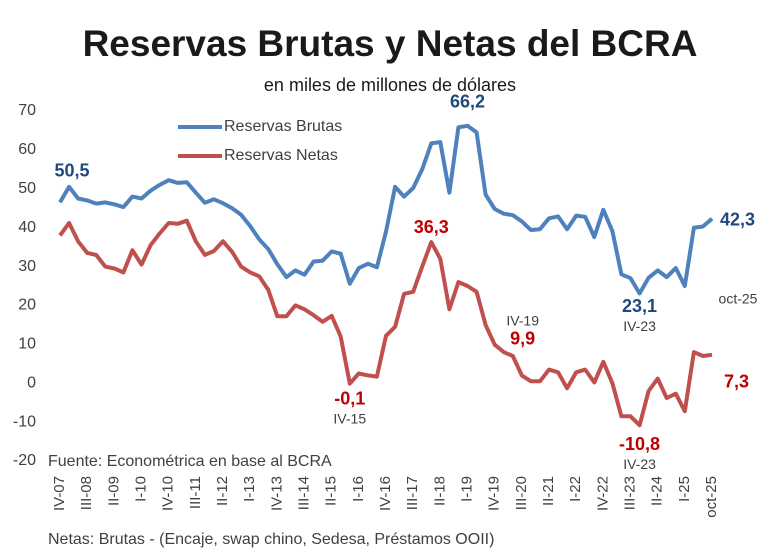 This screenshot has width=776, height=555. I want to click on x-tick-label: IV-22, so click(602, 493).